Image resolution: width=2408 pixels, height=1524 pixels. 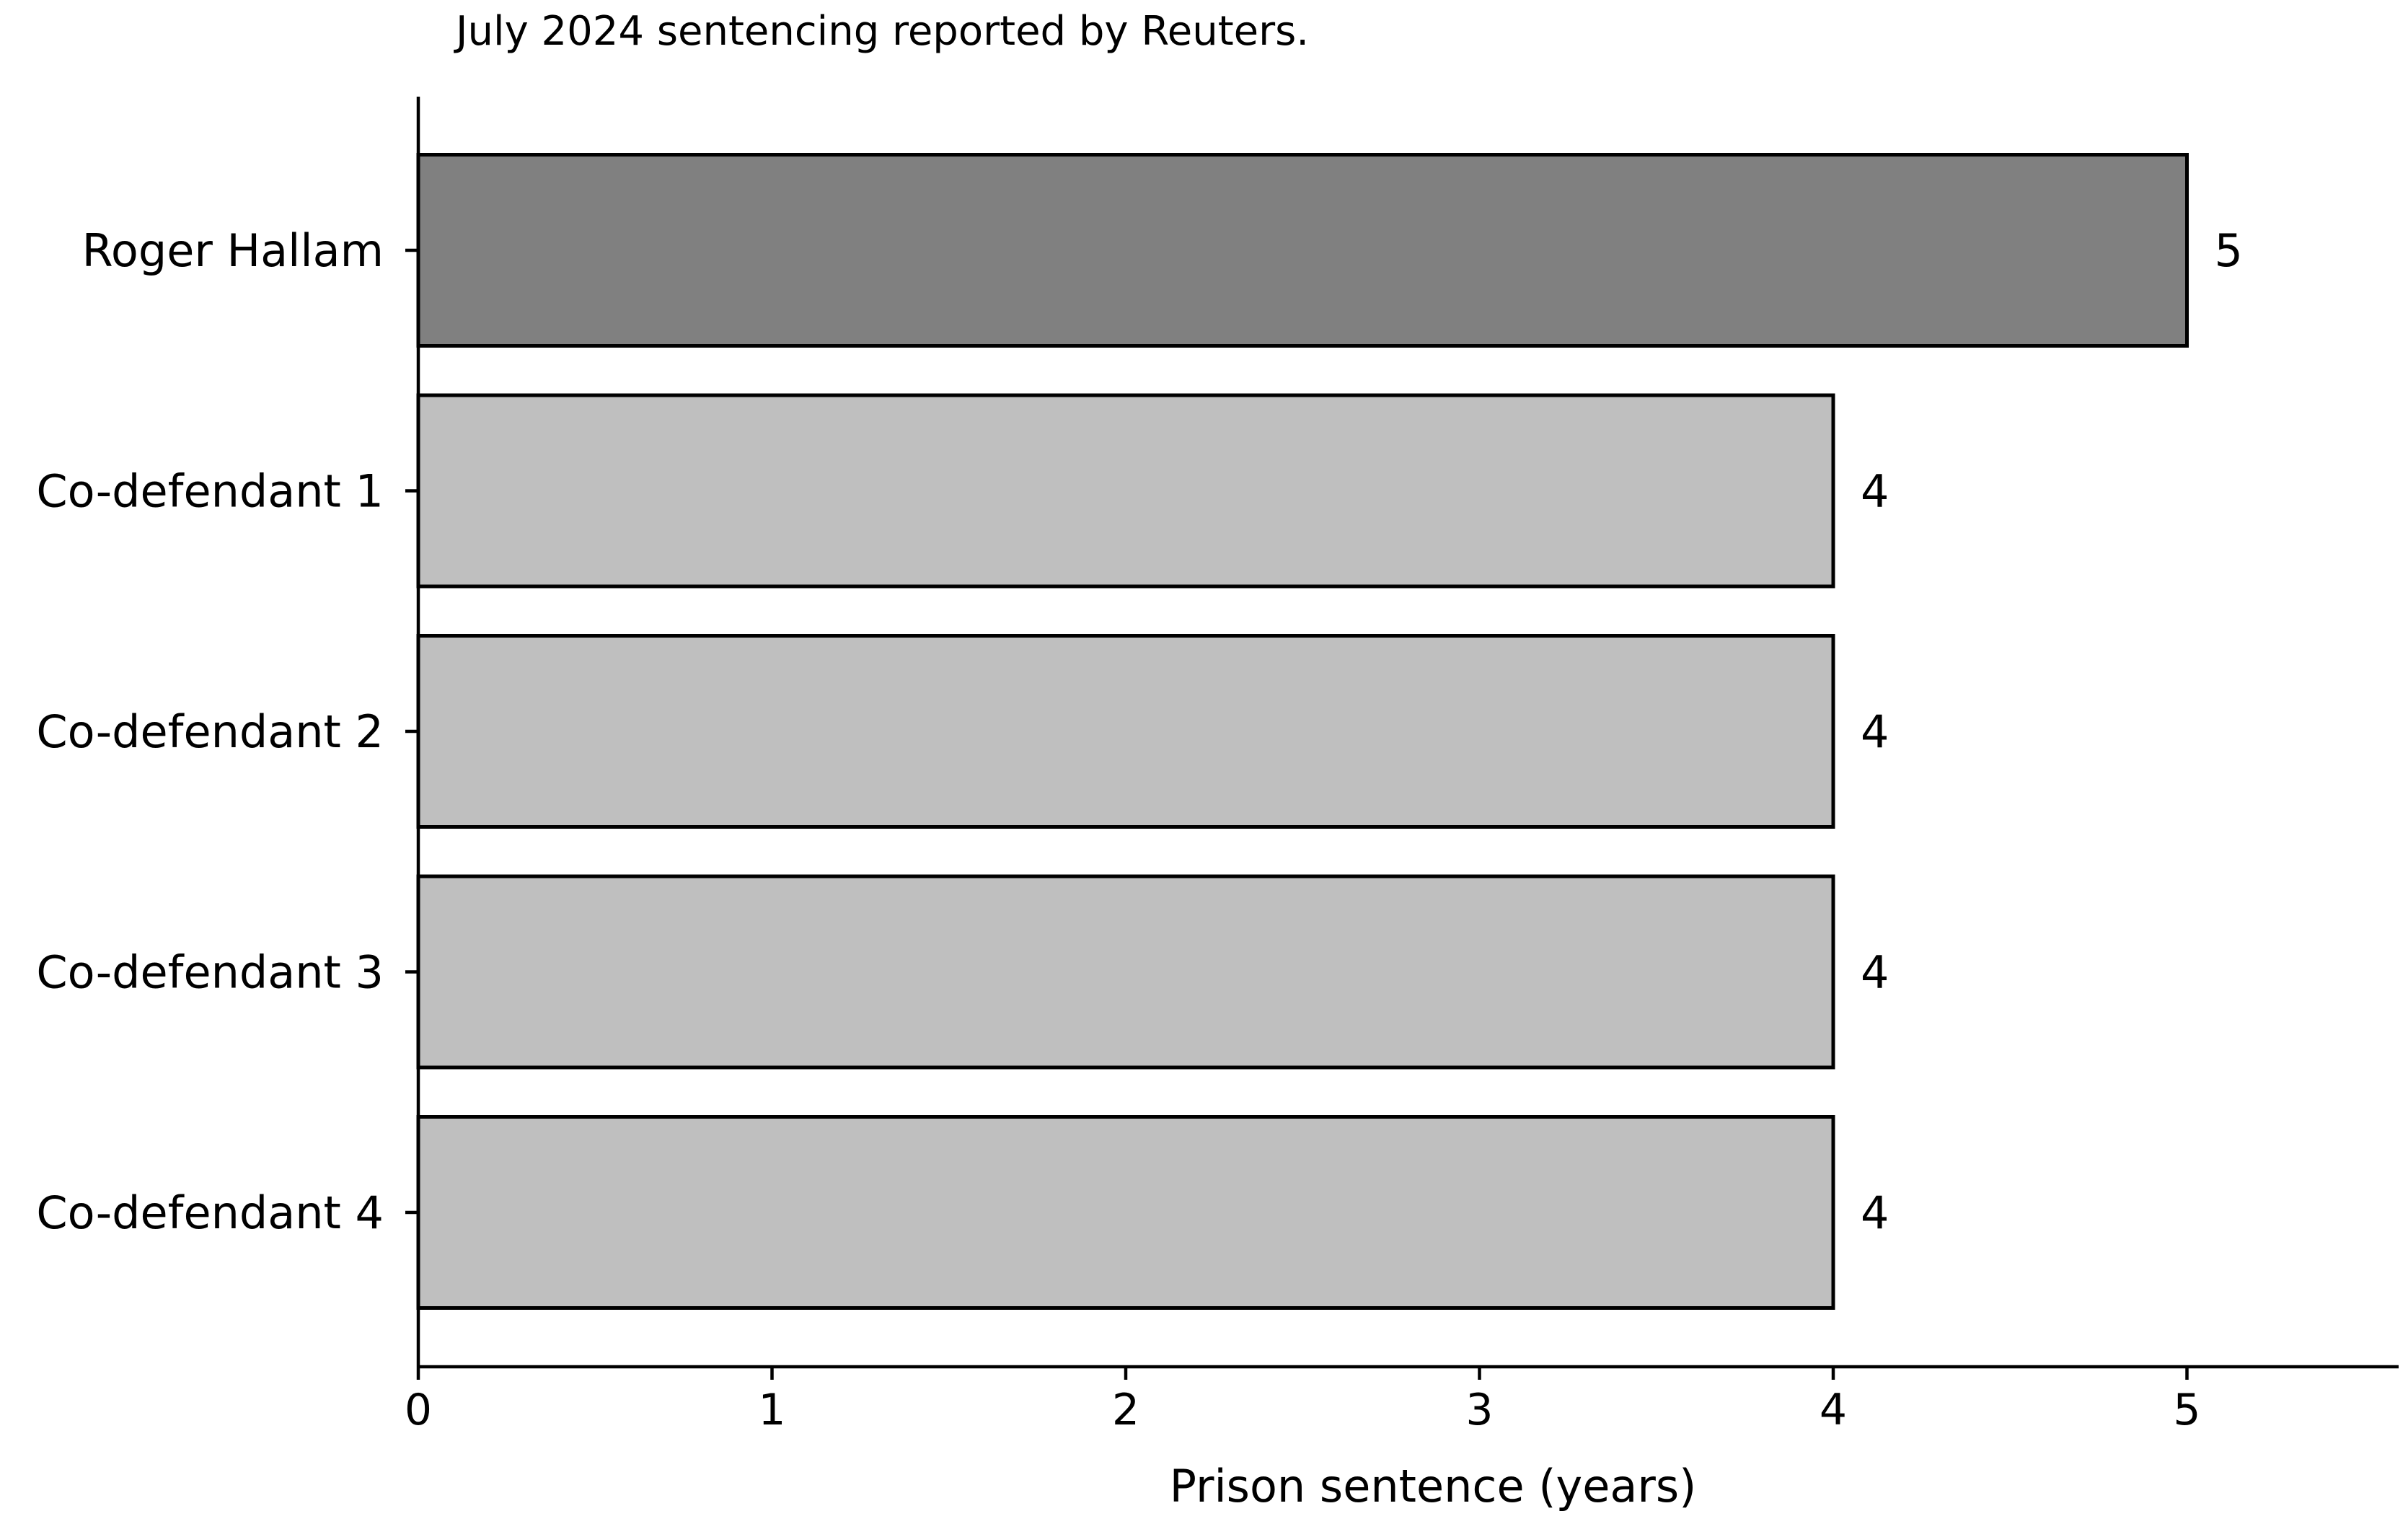 What do you see at coordinates (1875, 491) in the screenshot?
I see `value-label-2: 4` at bounding box center [1875, 491].